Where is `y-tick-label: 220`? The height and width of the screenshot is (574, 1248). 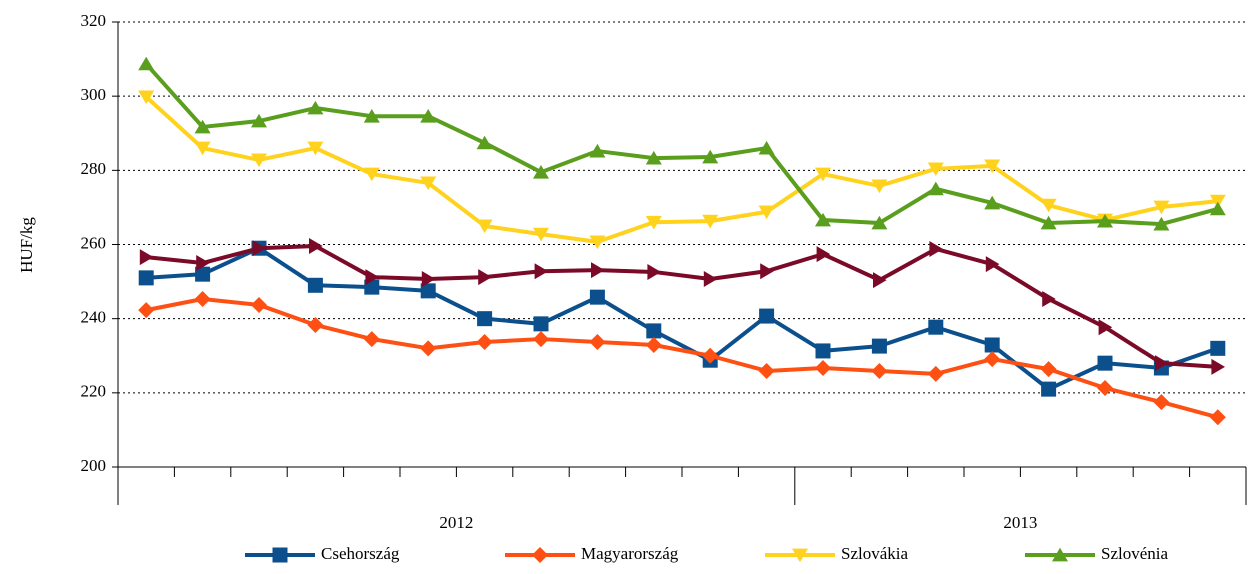
y-tick-label: 220 is located at coordinates (94, 391).